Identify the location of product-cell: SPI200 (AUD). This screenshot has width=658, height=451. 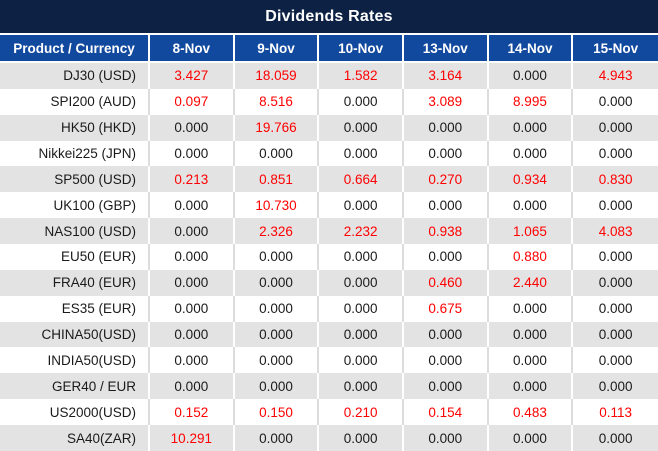
(75, 101).